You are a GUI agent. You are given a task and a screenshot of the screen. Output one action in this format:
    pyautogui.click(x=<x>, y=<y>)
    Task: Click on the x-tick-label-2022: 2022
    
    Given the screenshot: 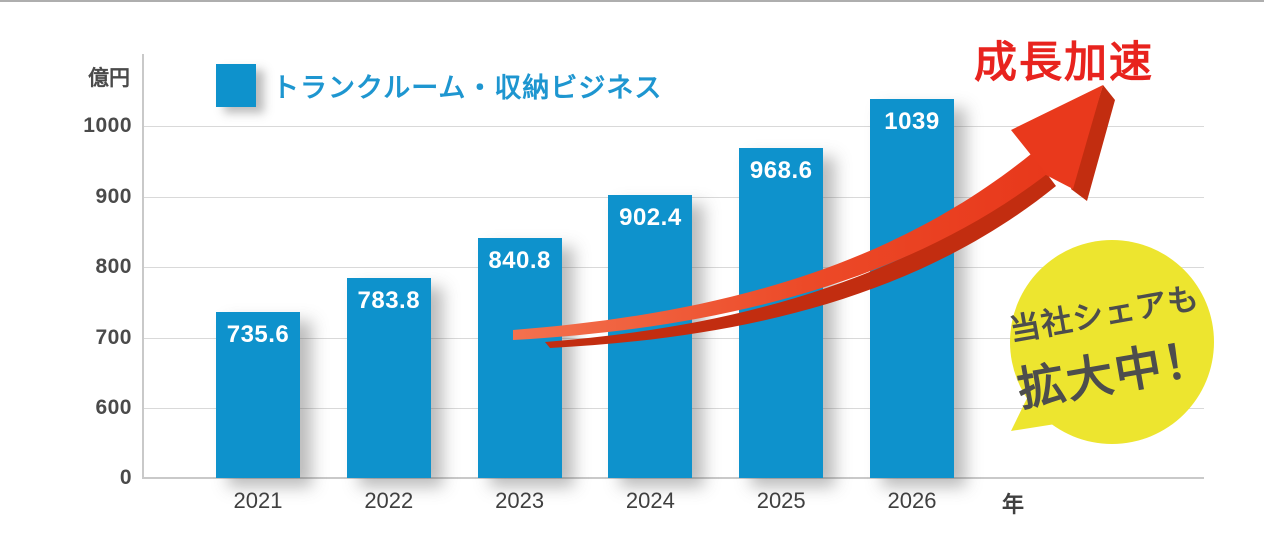 What is the action you would take?
    pyautogui.click(x=389, y=500)
    